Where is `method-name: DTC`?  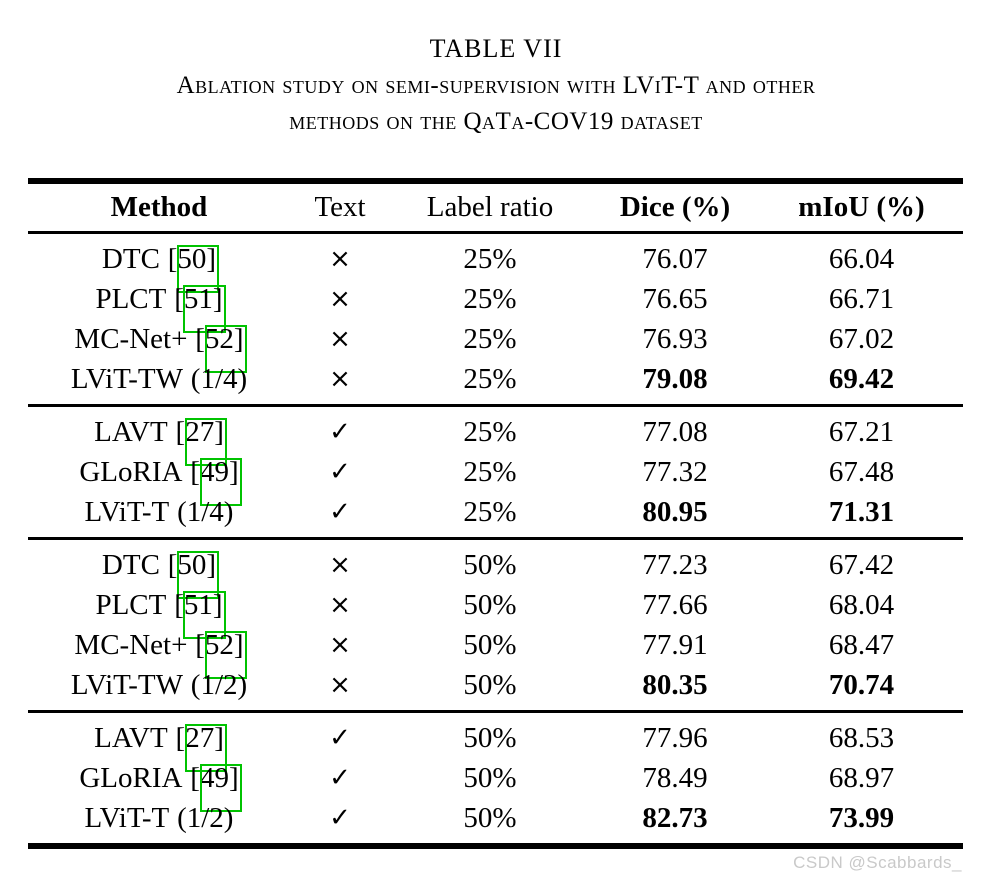
method-name: DTC is located at coordinates (130, 564).